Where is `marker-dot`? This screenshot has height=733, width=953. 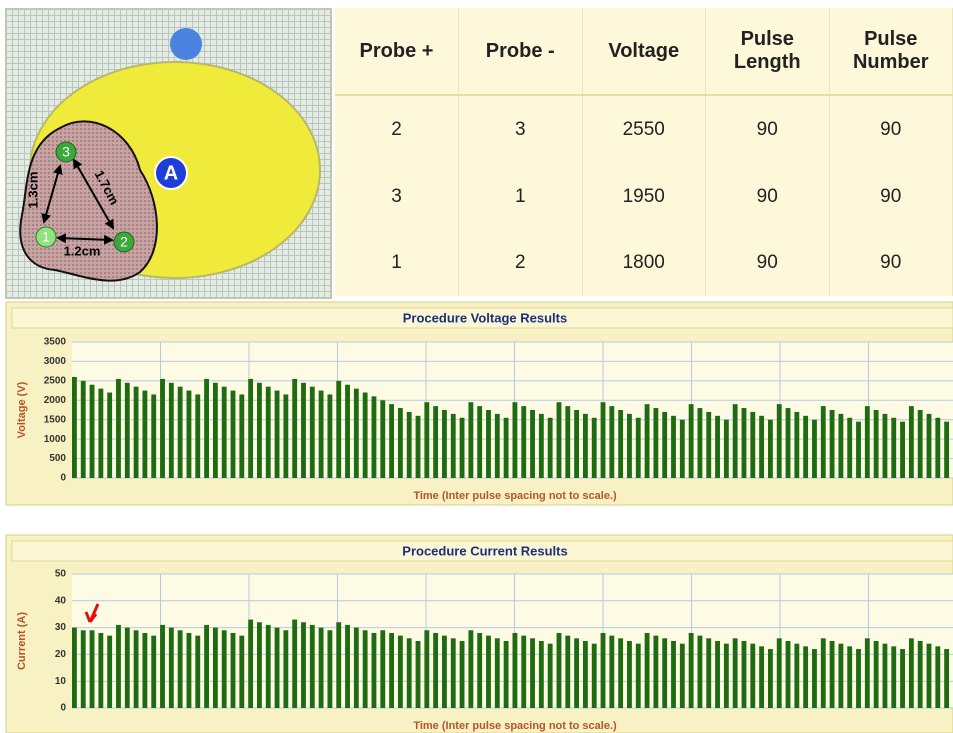
marker-dot is located at coordinates (186, 44).